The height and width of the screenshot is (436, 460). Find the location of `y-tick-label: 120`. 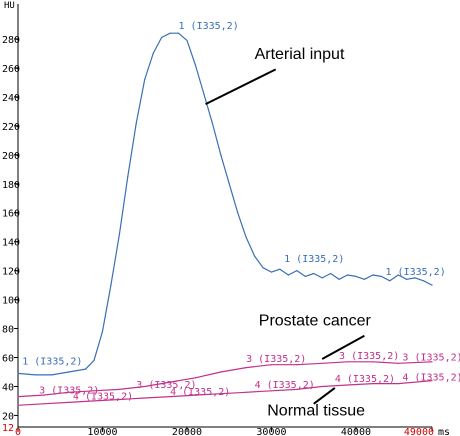

y-tick-label: 120 is located at coordinates (11, 272).